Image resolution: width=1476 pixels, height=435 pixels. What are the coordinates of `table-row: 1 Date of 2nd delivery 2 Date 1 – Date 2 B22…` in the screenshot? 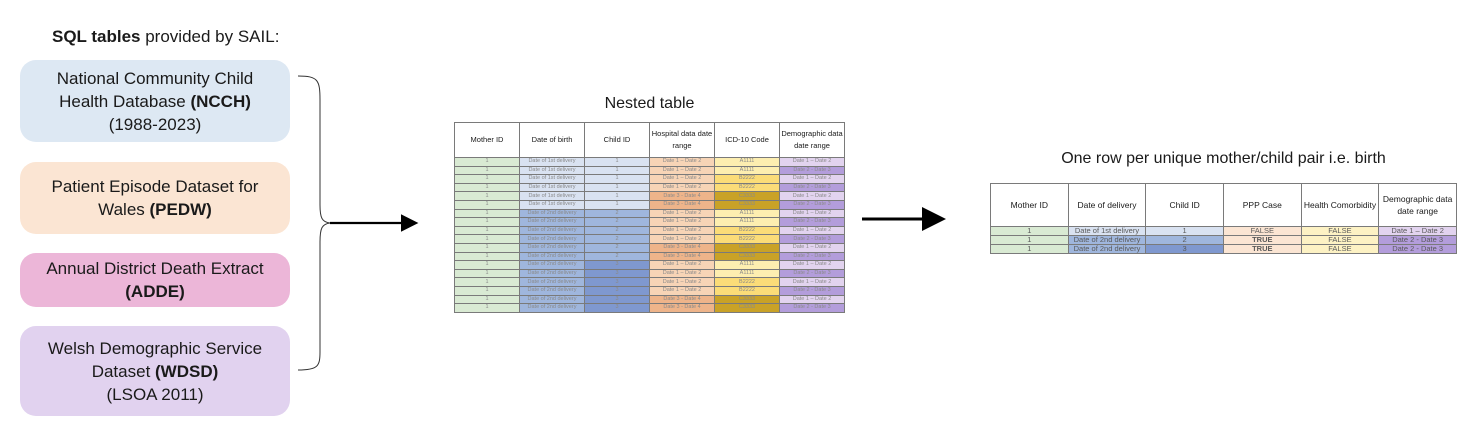 It's located at (649, 230).